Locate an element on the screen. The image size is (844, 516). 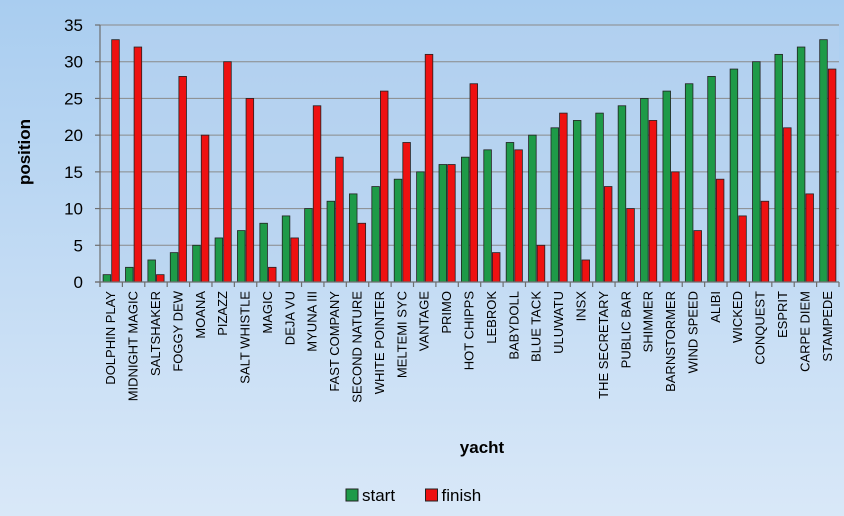
legend-label-start: start is located at coordinates (378, 495).